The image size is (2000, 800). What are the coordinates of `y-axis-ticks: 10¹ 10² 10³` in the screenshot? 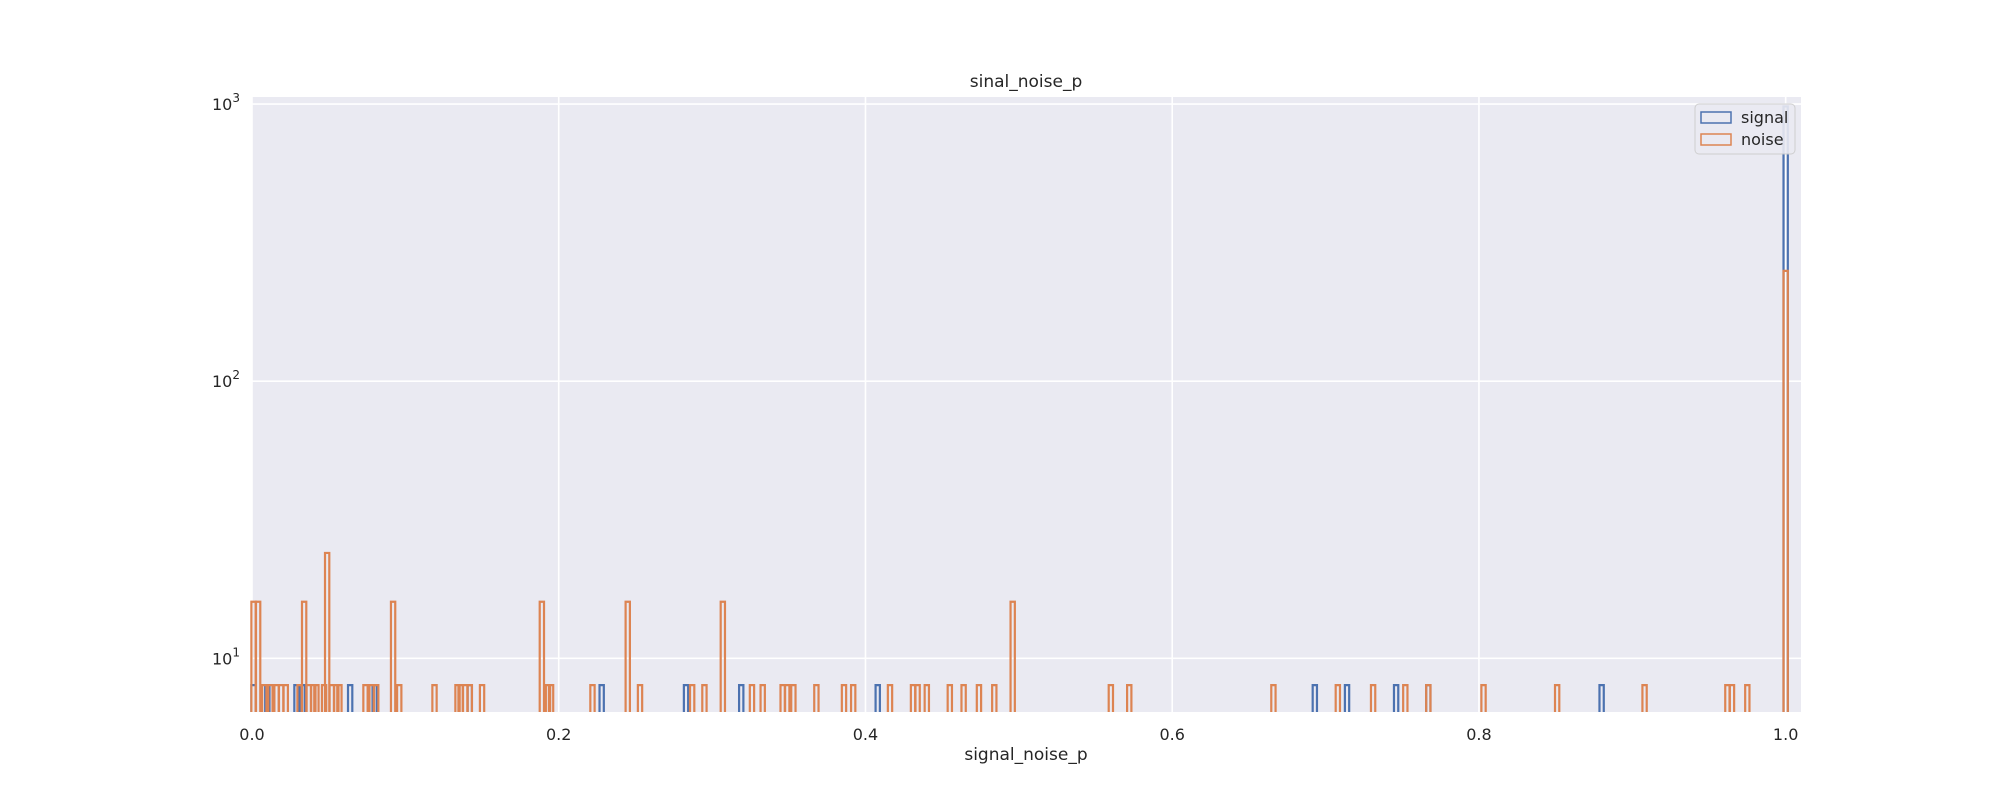 It's located at (226, 379).